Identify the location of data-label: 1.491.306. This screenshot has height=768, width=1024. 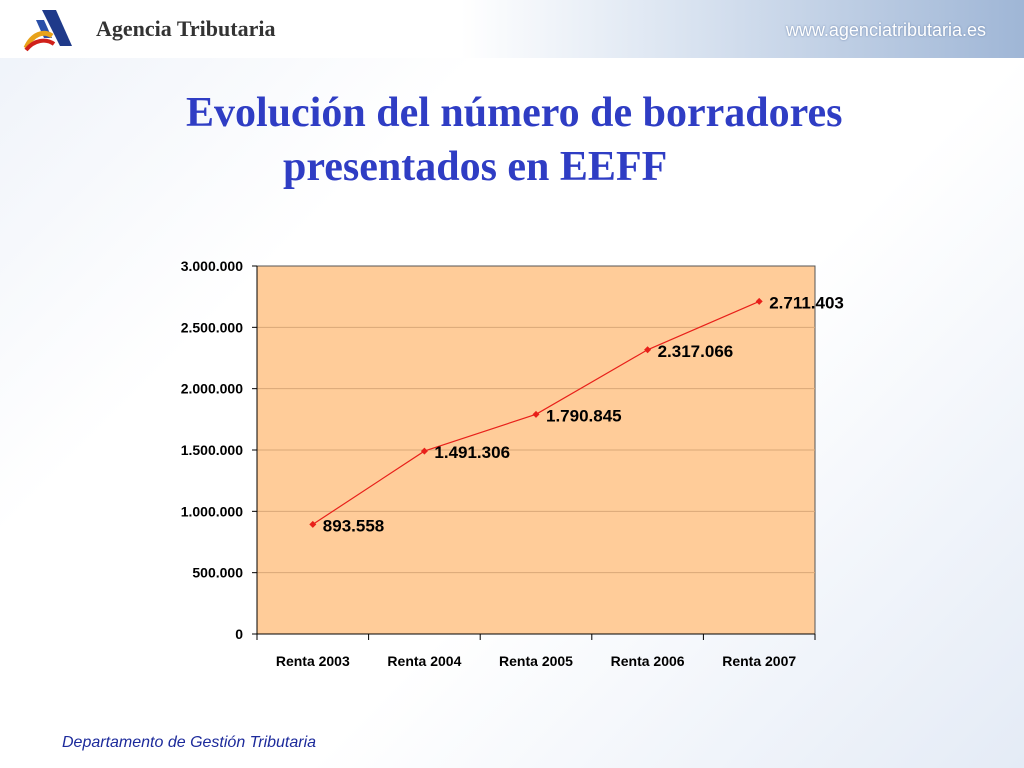
(472, 452).